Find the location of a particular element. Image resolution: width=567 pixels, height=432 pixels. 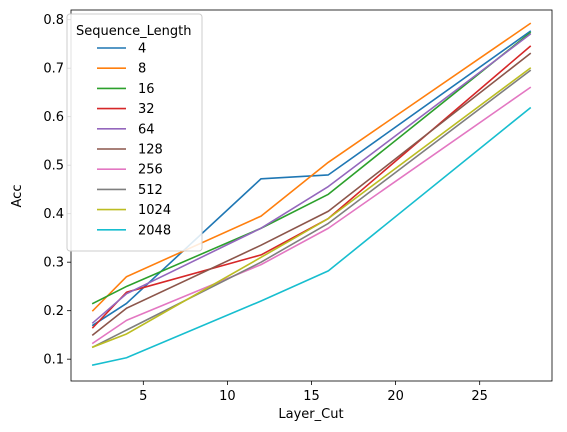

y-tick-label: 0.1 is located at coordinates (53, 360).